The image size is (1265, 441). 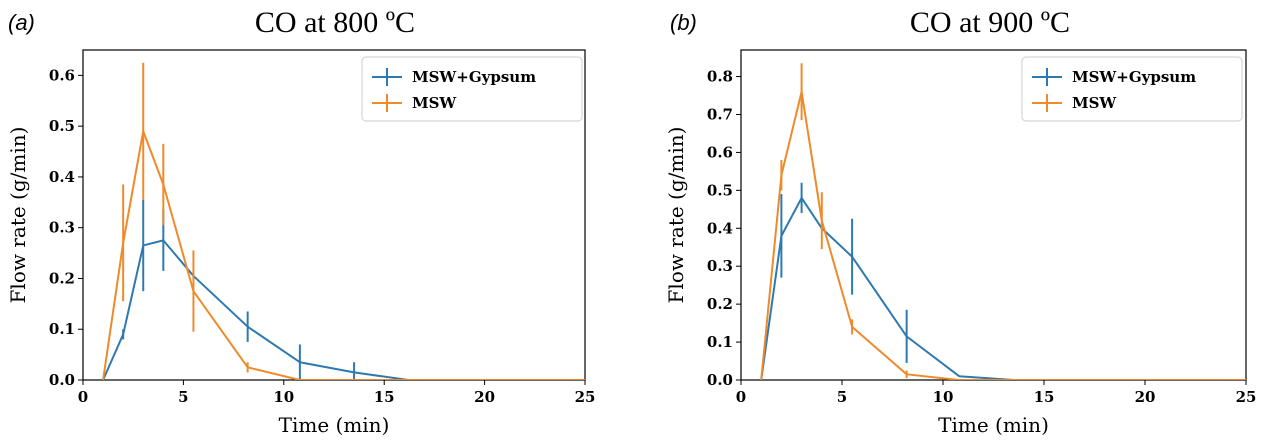 What do you see at coordinates (990, 22) in the screenshot?
I see `chart-title: CO at 900 ºC` at bounding box center [990, 22].